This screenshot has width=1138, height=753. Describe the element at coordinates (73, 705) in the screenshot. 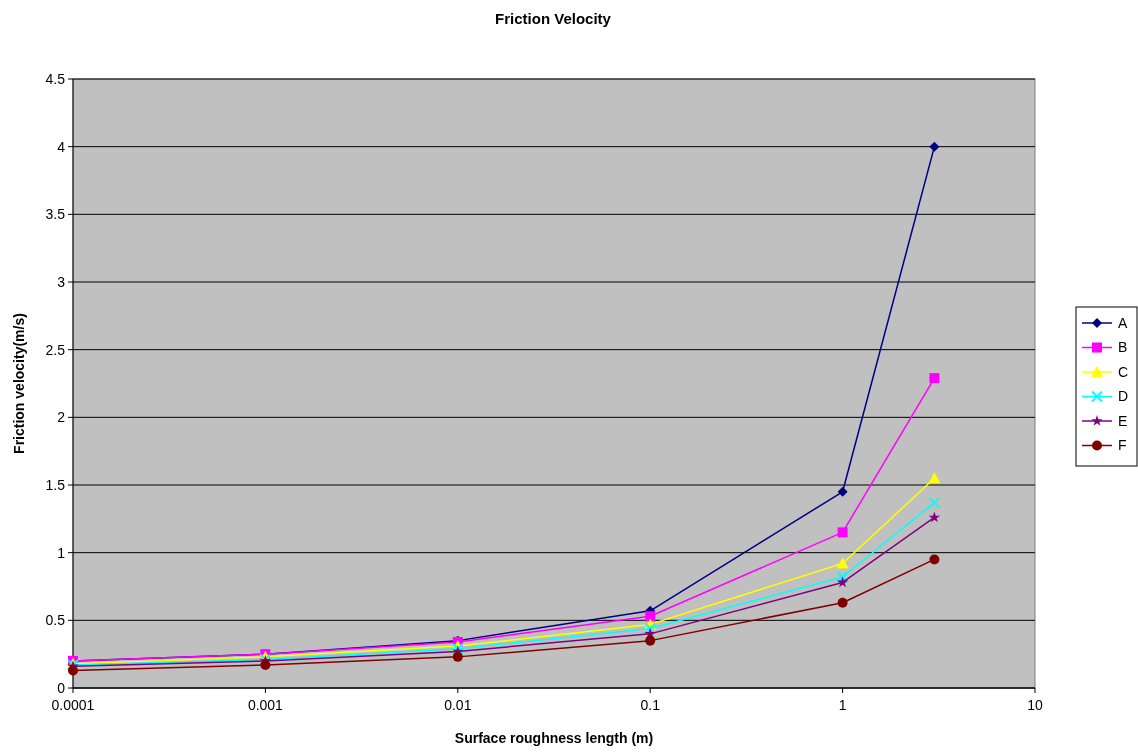

I see `x-tick-label: 0.0001` at that location.